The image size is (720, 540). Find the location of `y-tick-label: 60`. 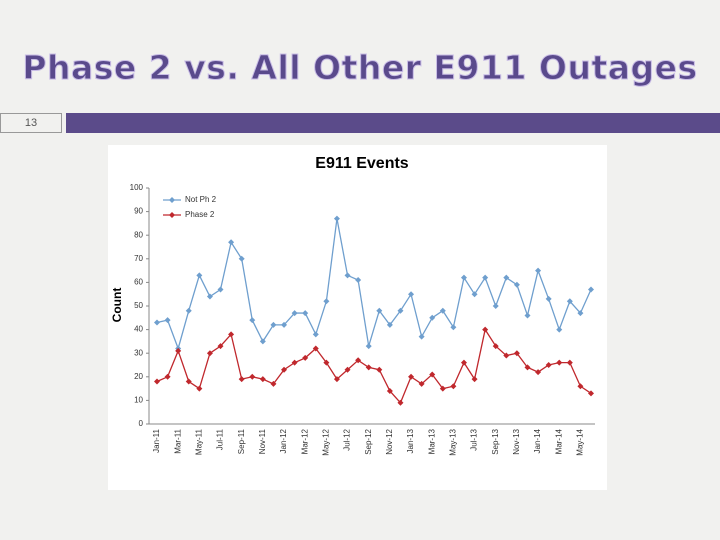

y-tick-label: 60 is located at coordinates (138, 282).